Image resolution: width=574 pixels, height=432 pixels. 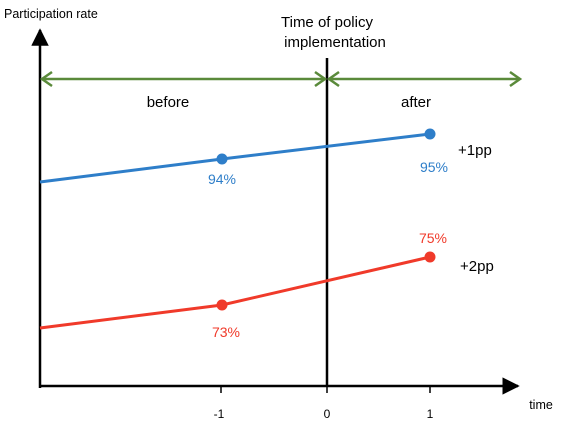 I want to click on change-label-blue: +1pp, so click(x=475, y=150).